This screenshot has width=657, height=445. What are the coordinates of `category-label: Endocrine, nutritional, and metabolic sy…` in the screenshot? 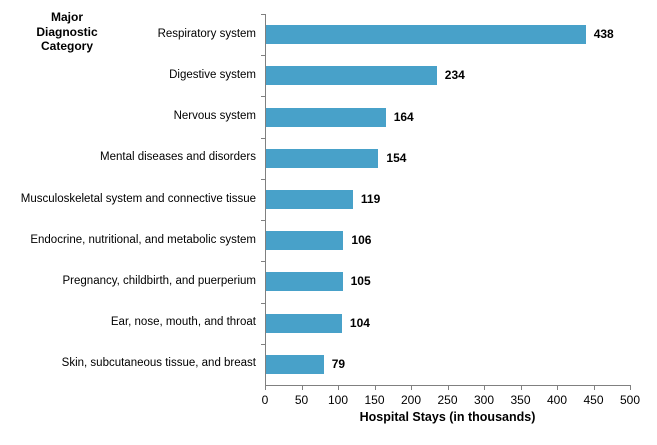 It's located at (143, 239).